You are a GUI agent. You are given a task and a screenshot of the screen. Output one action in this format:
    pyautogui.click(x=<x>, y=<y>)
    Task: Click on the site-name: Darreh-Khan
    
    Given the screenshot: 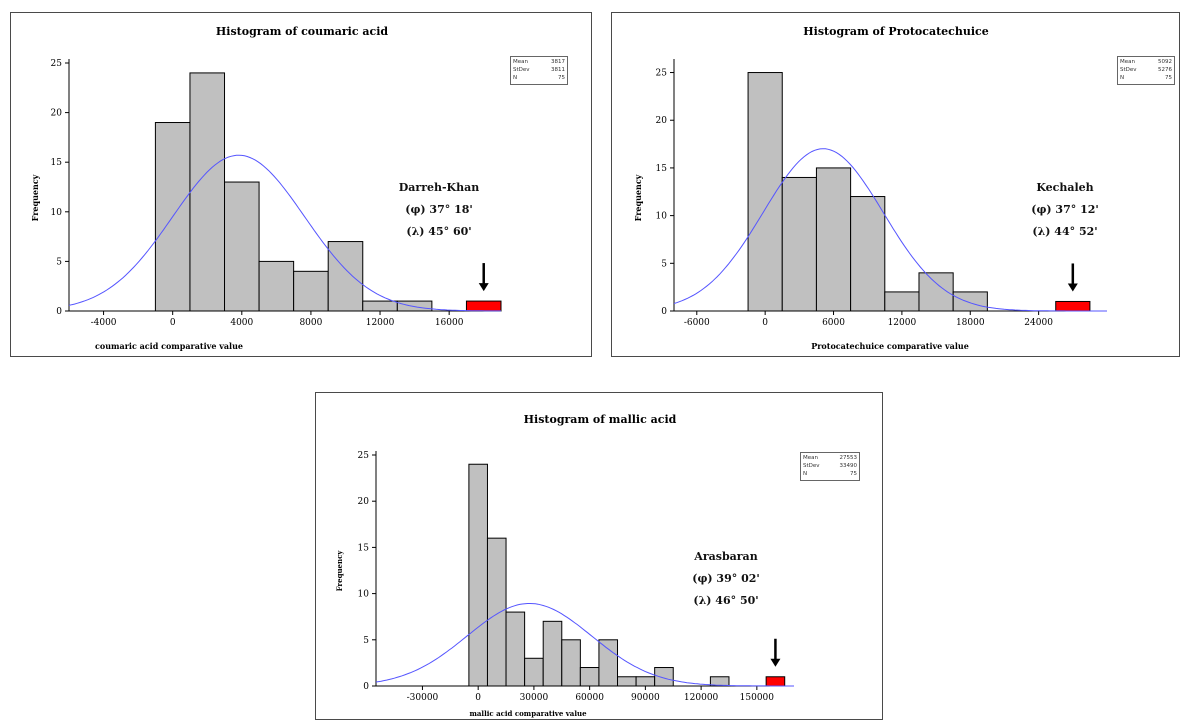 What is the action you would take?
    pyautogui.click(x=439, y=187)
    